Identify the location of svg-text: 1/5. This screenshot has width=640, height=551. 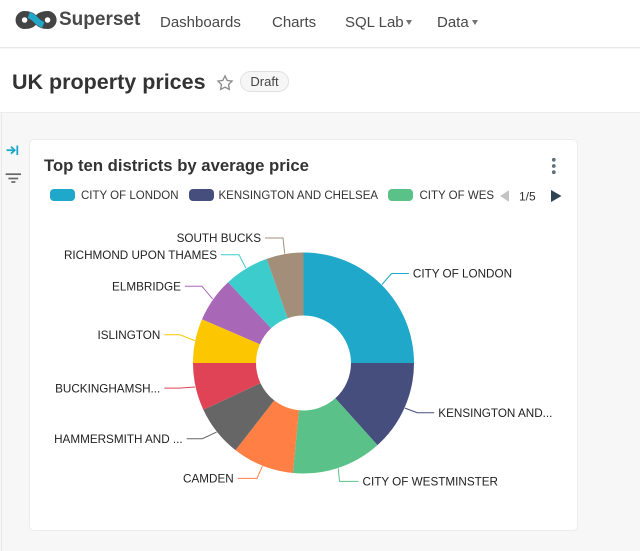
(527, 197).